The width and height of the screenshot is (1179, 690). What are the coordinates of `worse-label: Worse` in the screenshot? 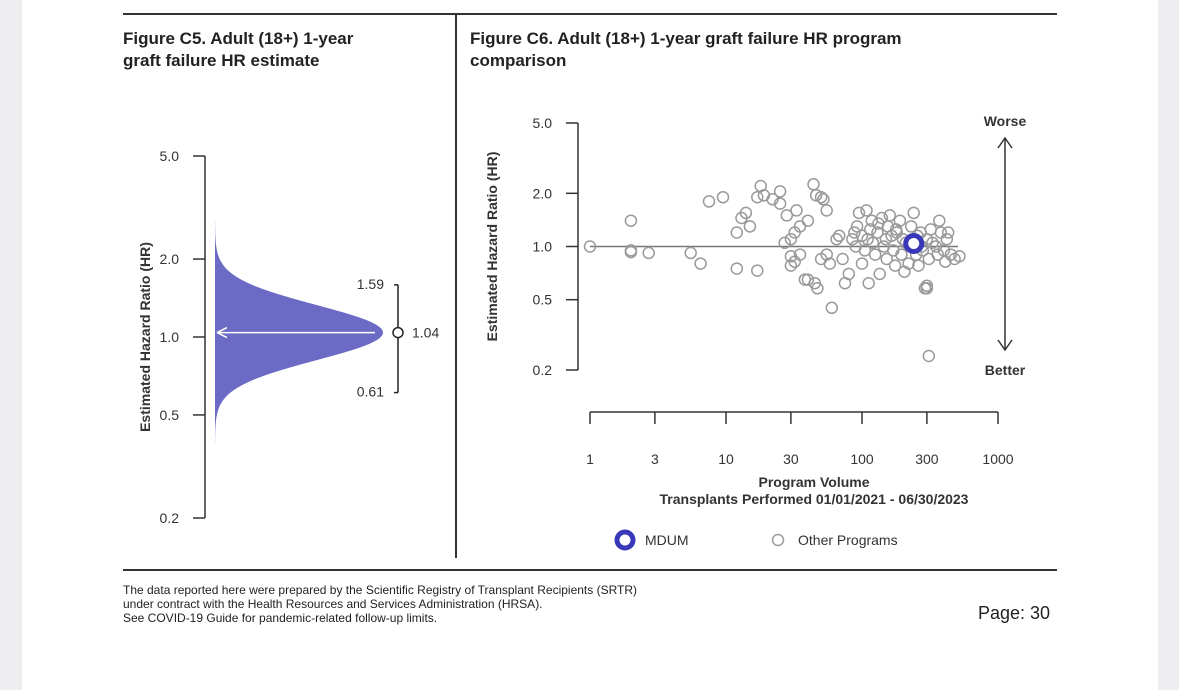 It's located at (1005, 121).